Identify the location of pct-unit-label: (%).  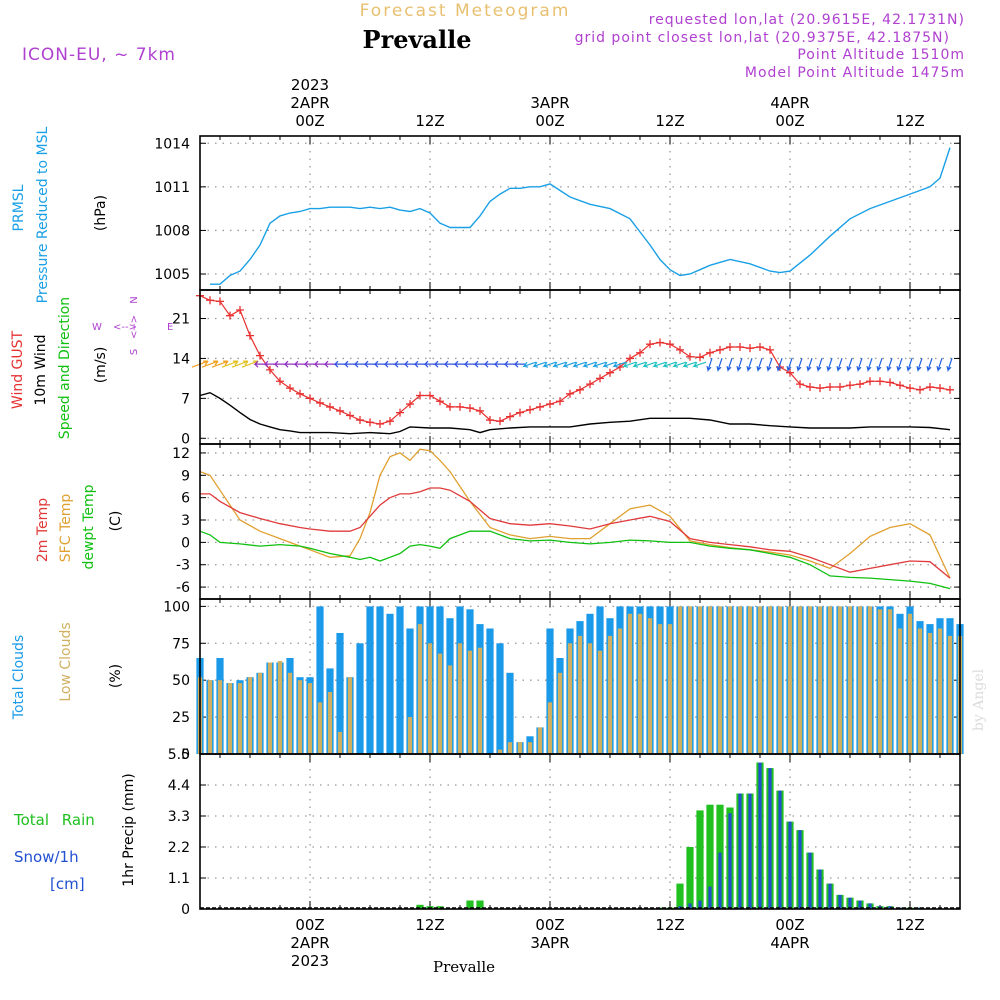
(116, 676).